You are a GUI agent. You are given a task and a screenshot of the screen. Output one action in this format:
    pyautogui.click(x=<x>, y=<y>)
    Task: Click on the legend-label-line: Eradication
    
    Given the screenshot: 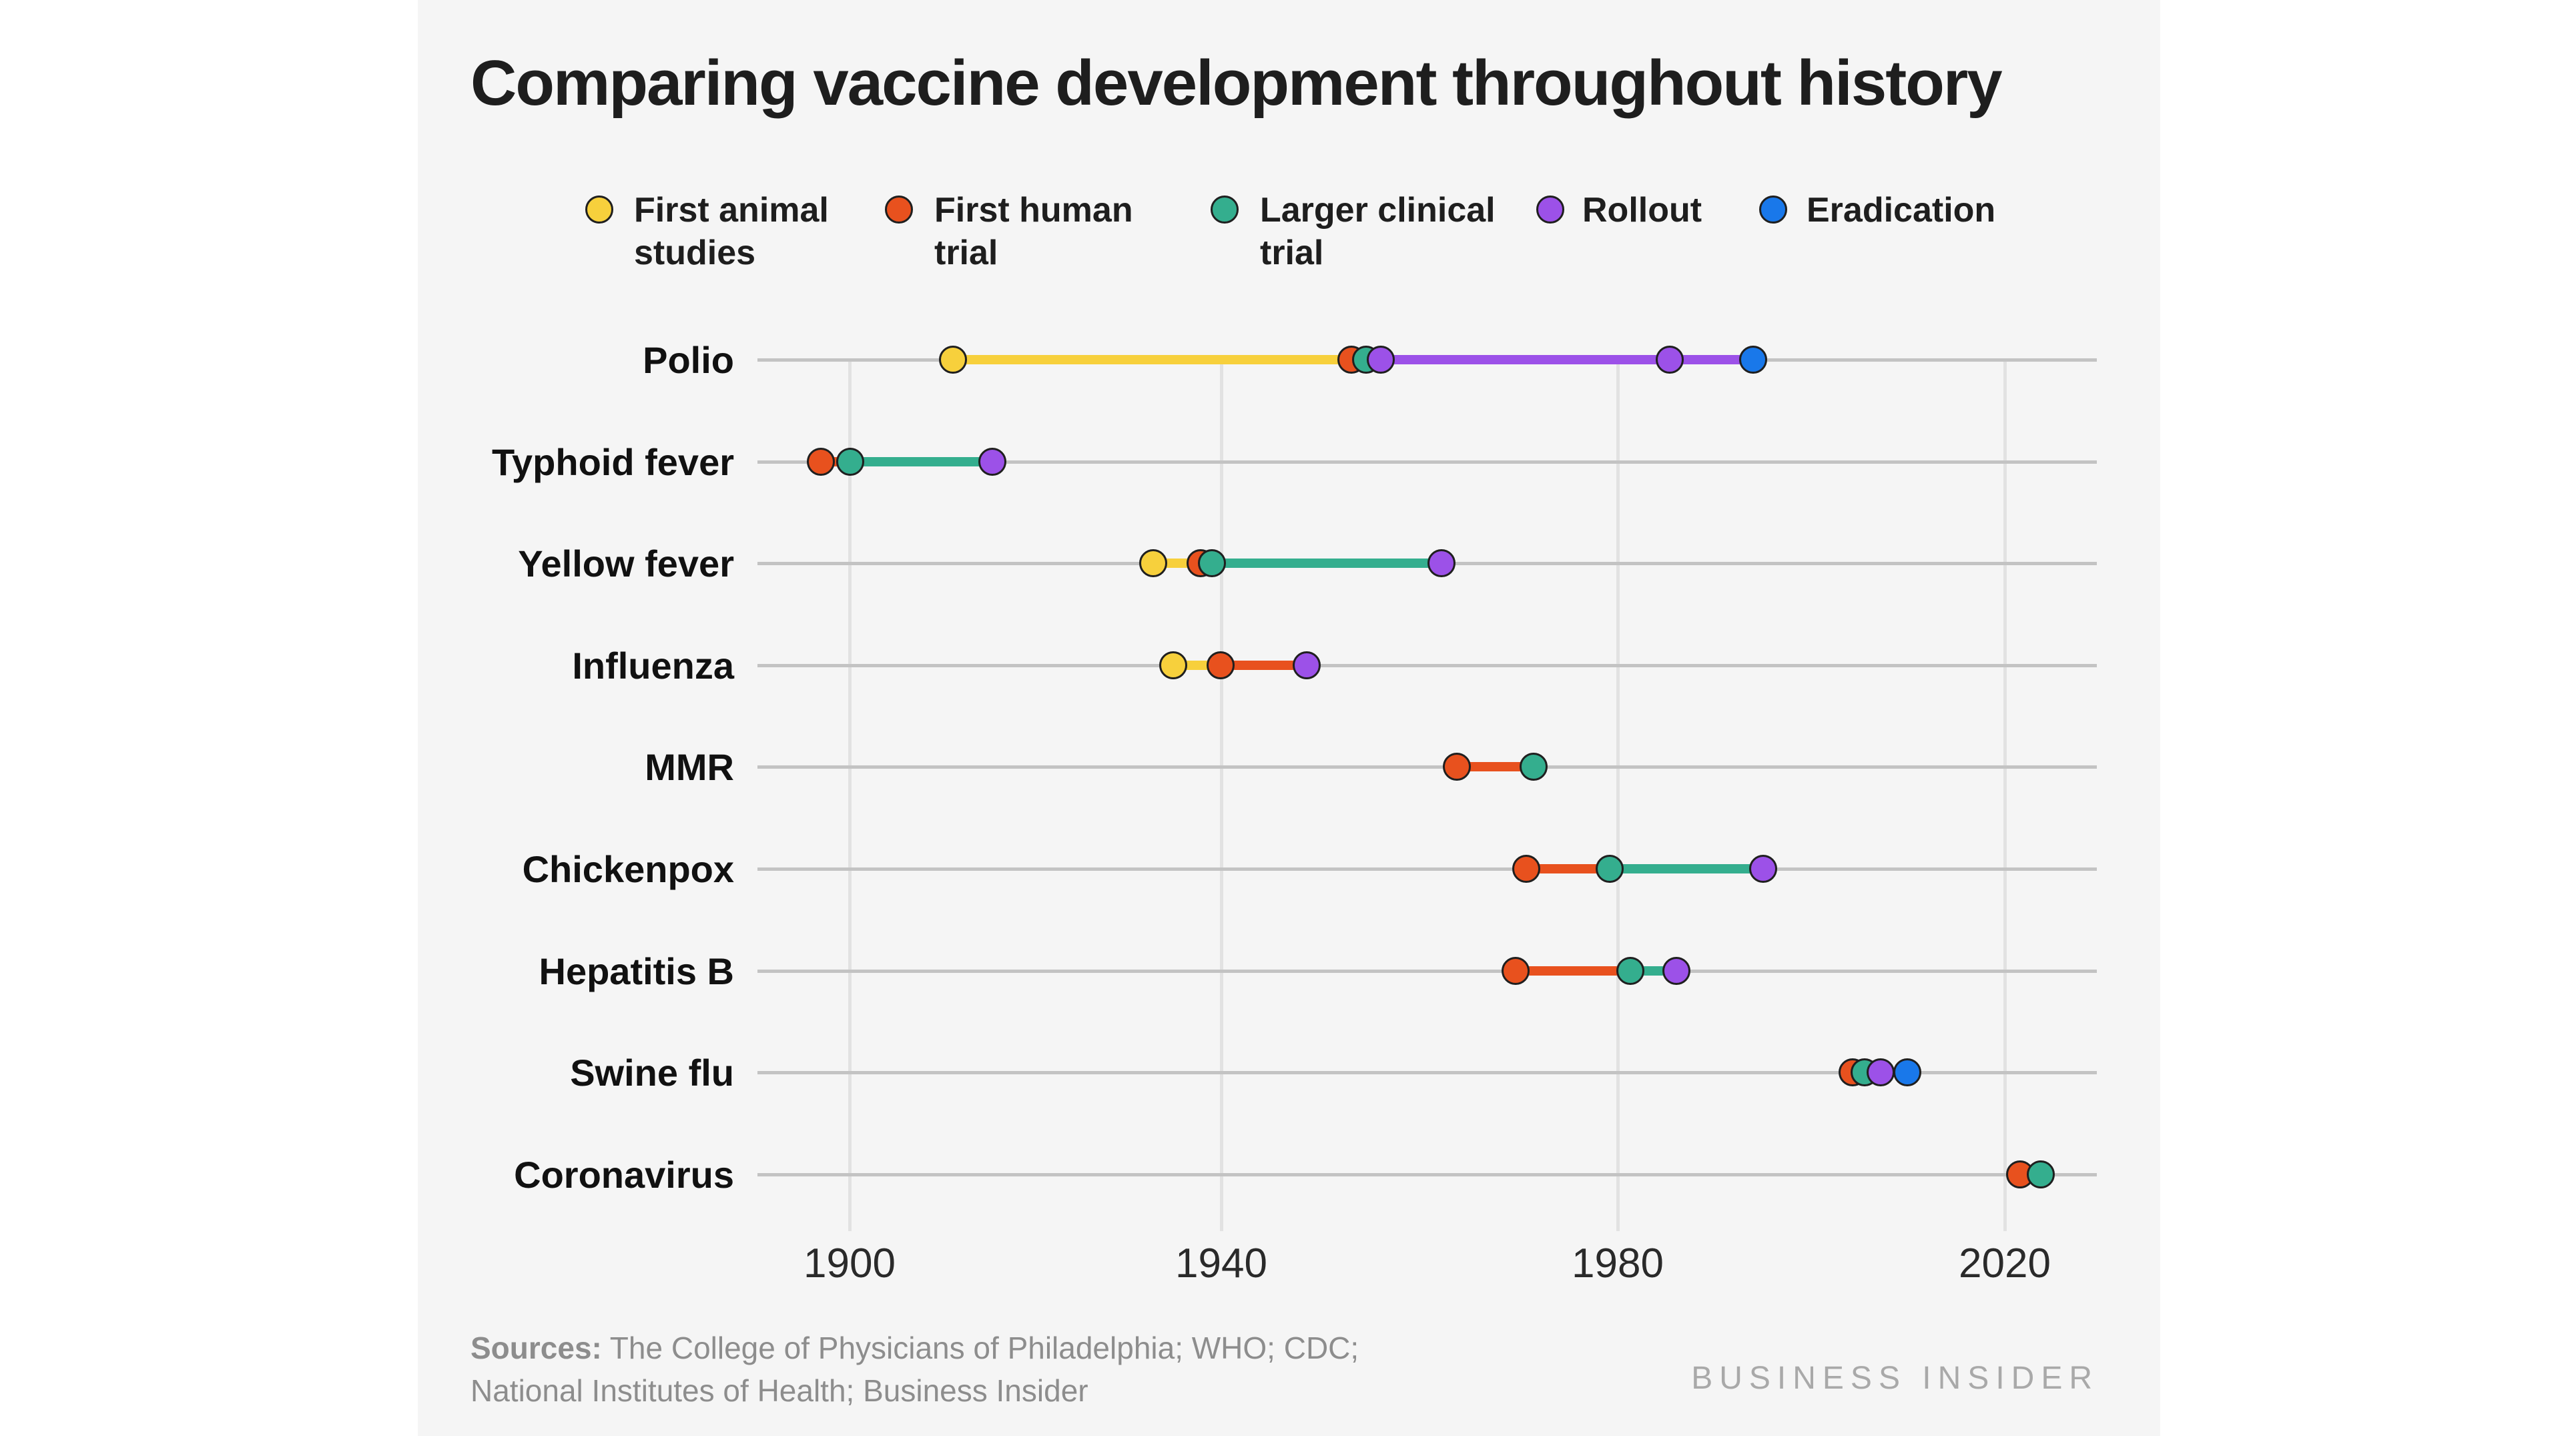 What is the action you would take?
    pyautogui.click(x=1901, y=210)
    